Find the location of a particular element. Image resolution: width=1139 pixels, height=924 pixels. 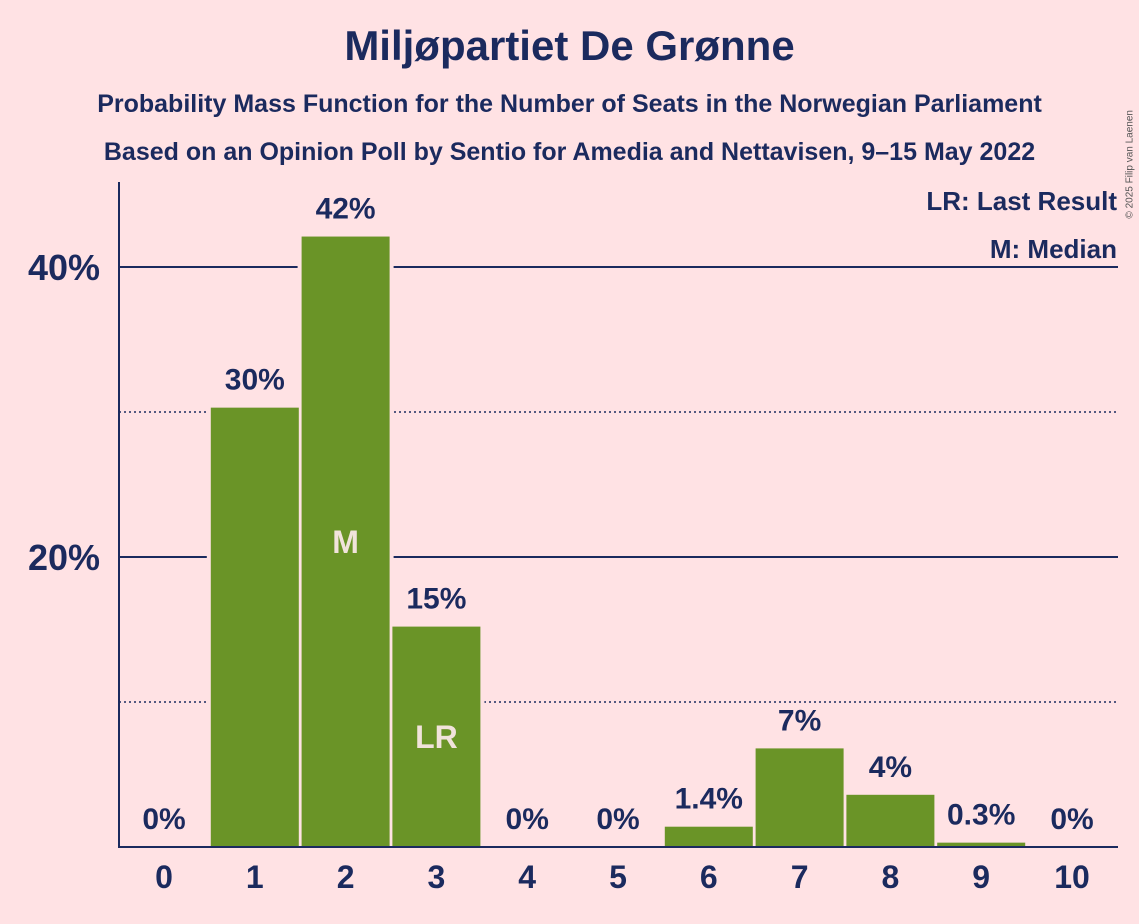

x-tick-label: 1 is located at coordinates (255, 877).